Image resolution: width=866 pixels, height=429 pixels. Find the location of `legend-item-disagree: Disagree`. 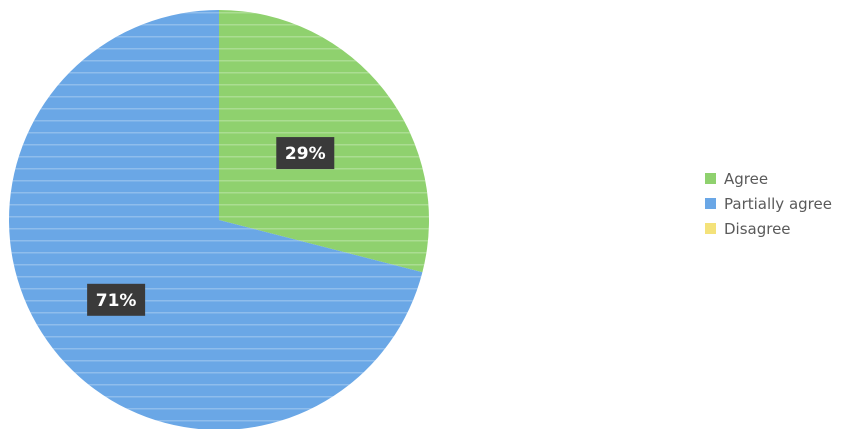

legend-item-disagree: Disagree is located at coordinates (768, 228).